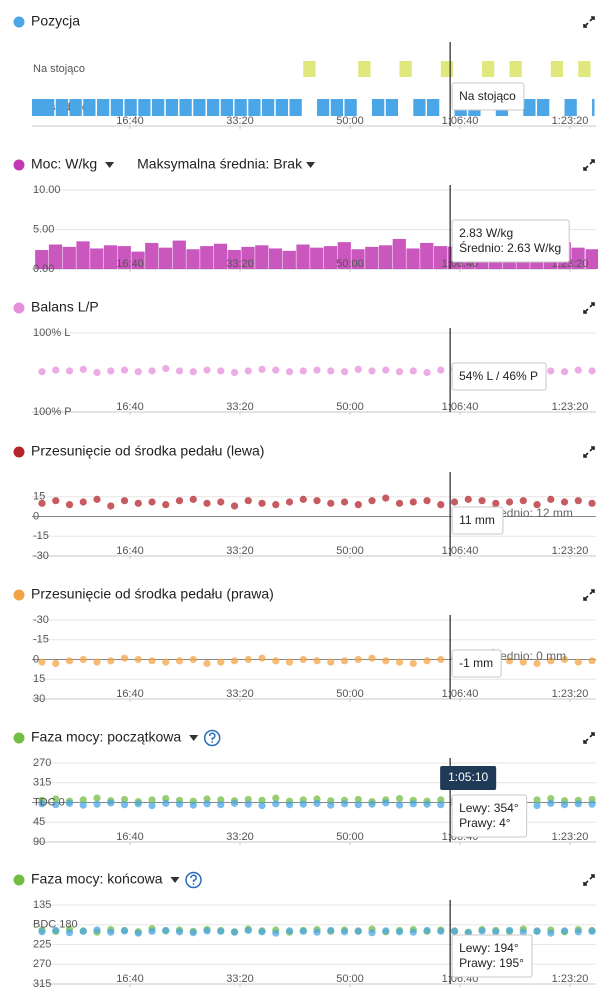 The width and height of the screenshot is (614, 1000). I want to click on max-average-selector: Maksymalna średnia: Brak, so click(220, 164).